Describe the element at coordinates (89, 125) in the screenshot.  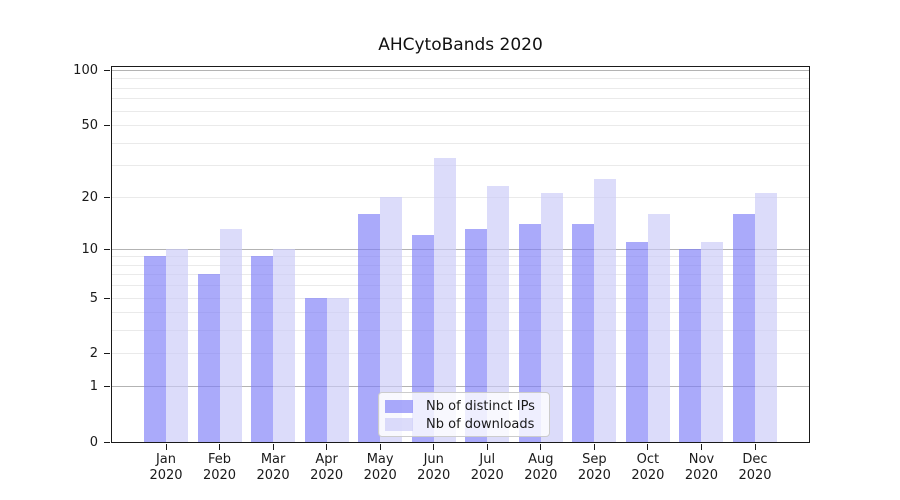
I see `y-tick-label: 50` at that location.